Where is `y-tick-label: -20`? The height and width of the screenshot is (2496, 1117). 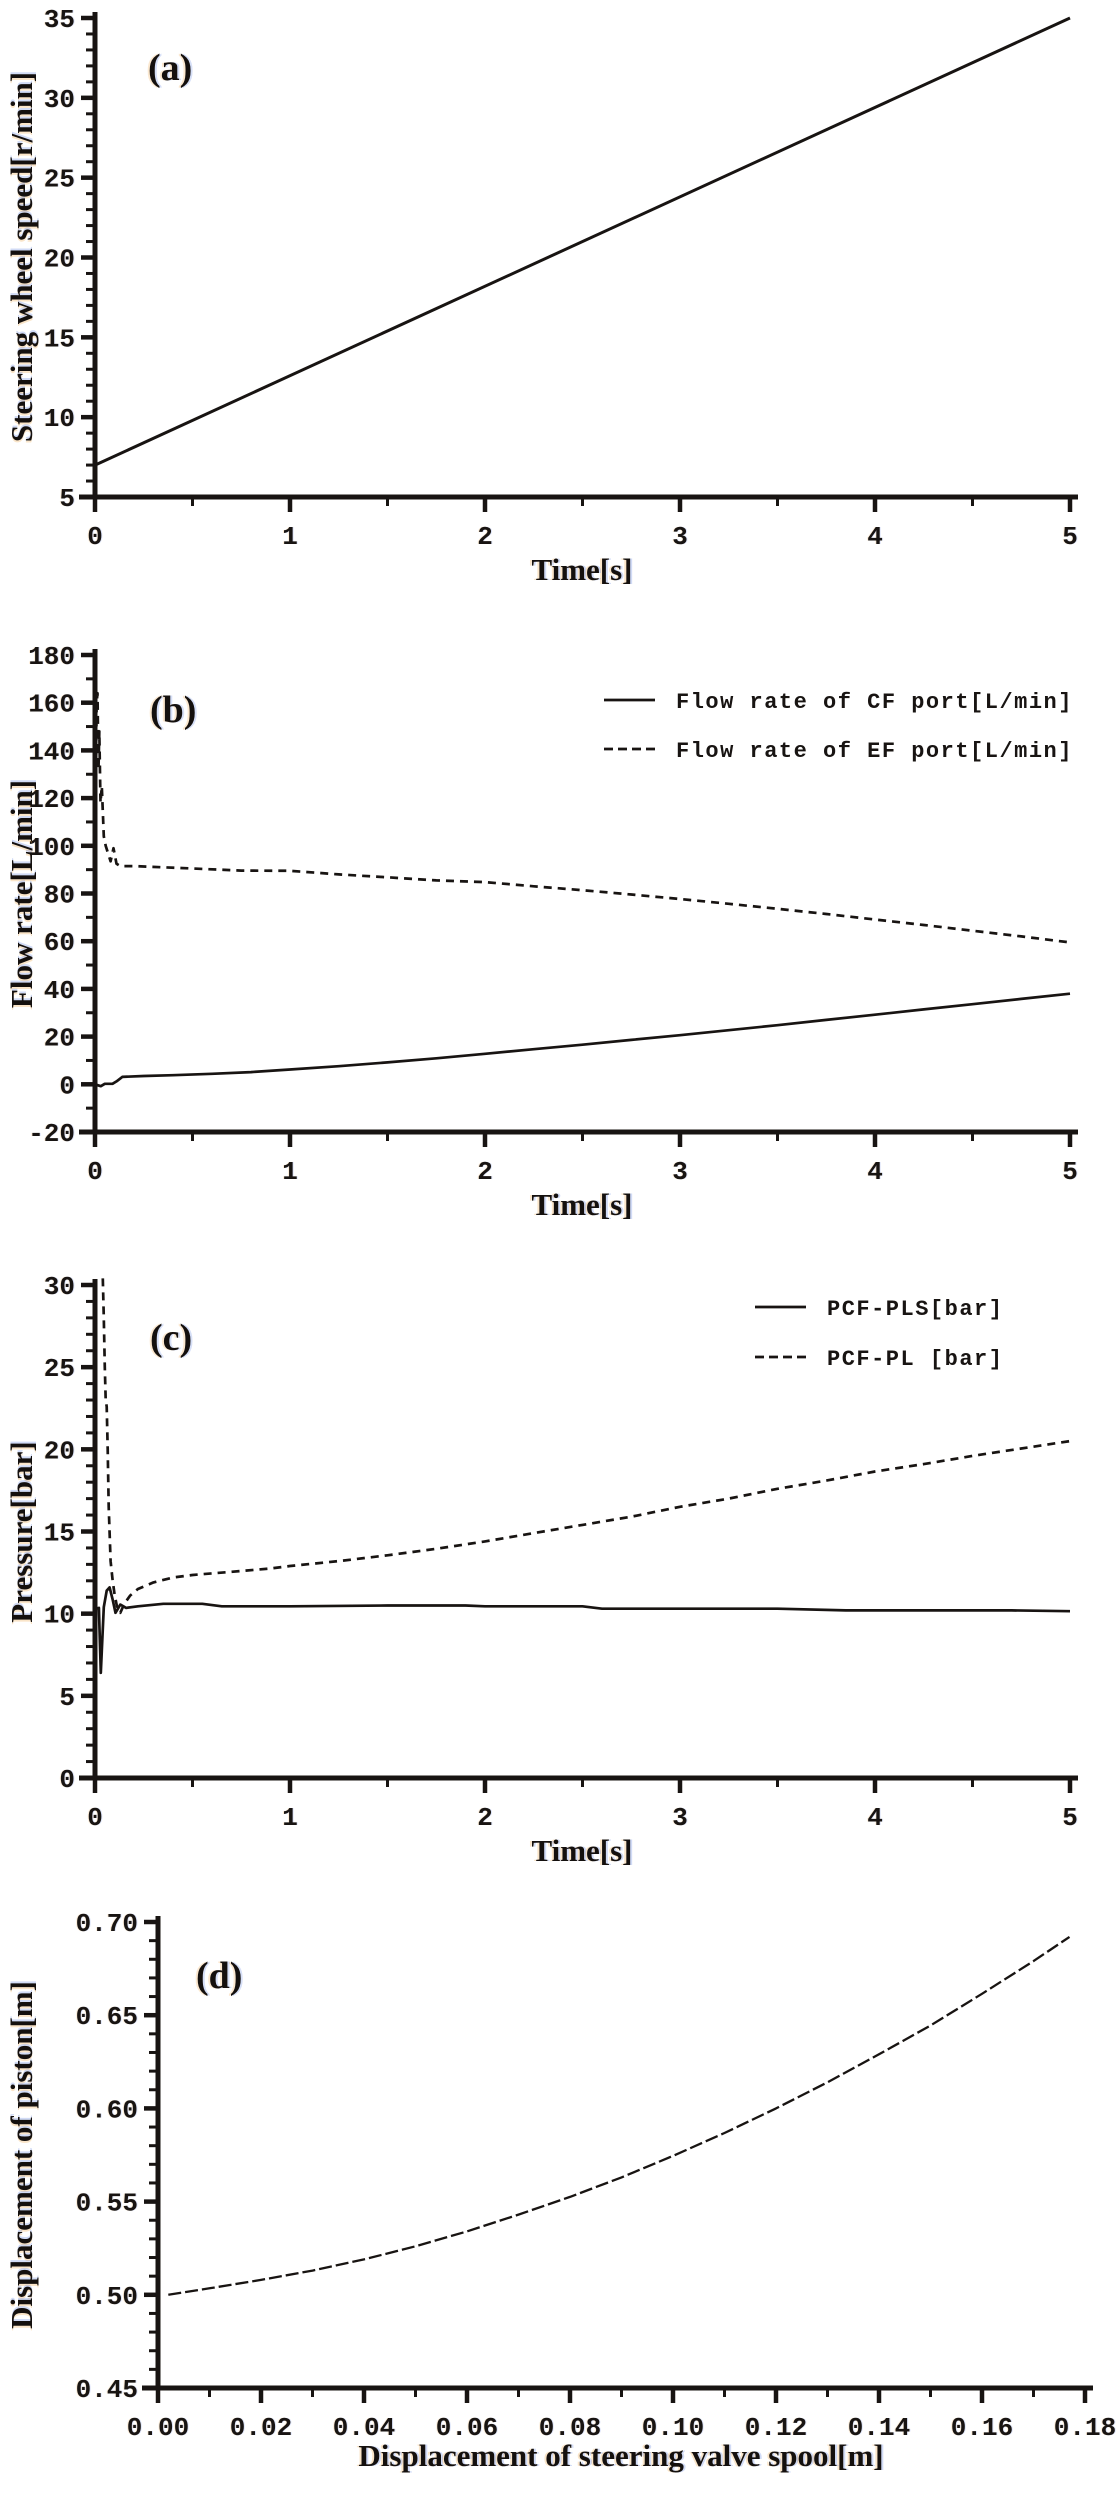 y-tick-label: -20 is located at coordinates (51, 1134).